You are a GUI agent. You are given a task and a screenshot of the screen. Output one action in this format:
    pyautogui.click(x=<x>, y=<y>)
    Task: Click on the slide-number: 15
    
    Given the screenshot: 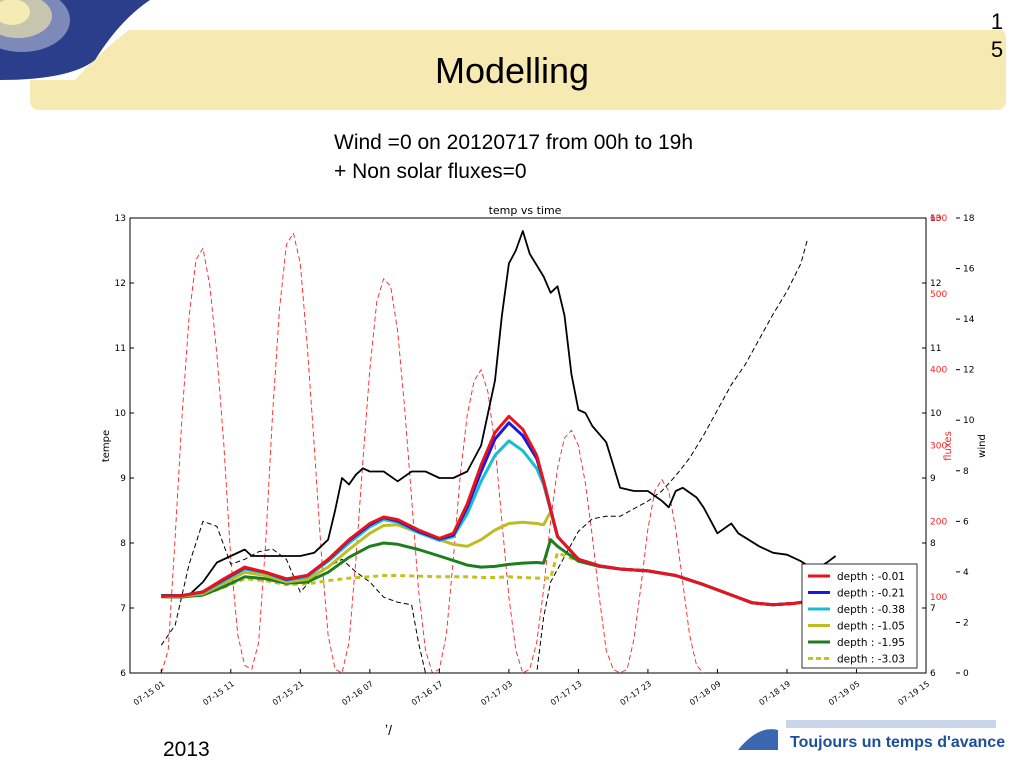 What is the action you would take?
    pyautogui.click(x=997, y=35)
    